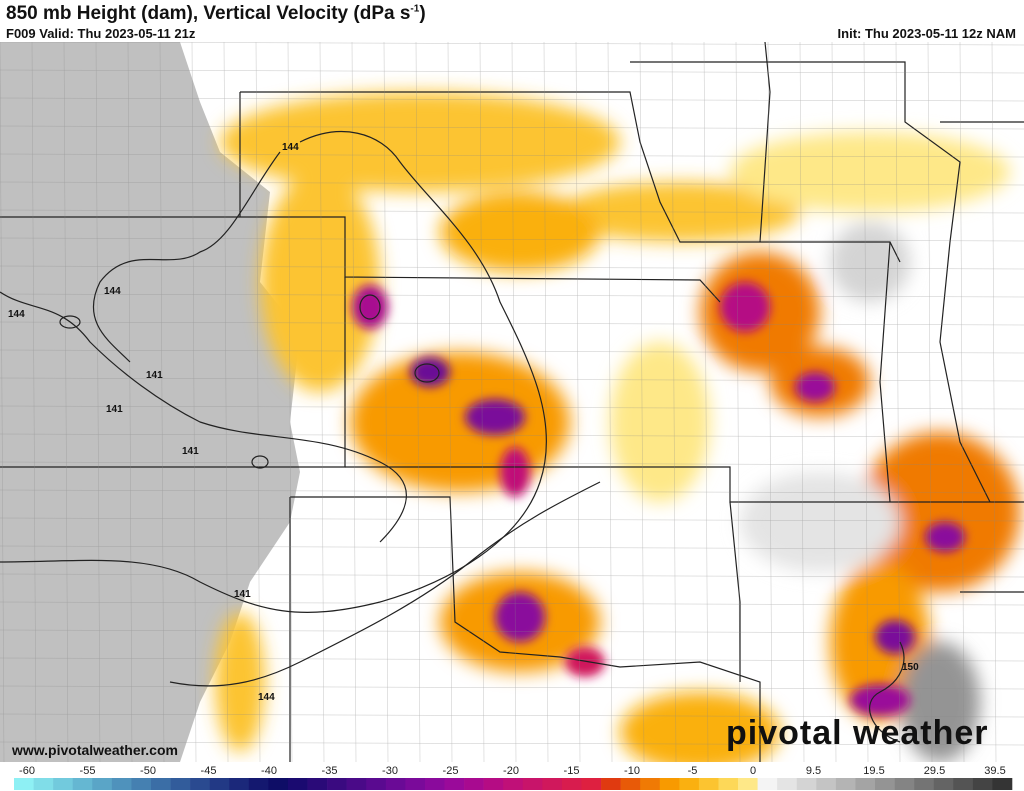 The width and height of the screenshot is (1024, 791). Describe the element at coordinates (269, 771) in the screenshot. I see `colorbar-tick-label: -40` at that location.